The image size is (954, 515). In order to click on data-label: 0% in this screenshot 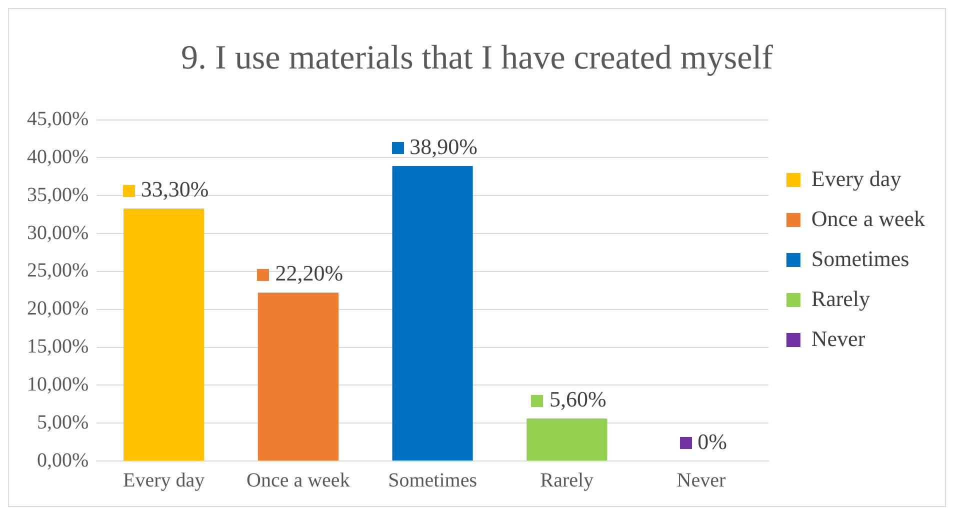, I will do `click(712, 441)`.